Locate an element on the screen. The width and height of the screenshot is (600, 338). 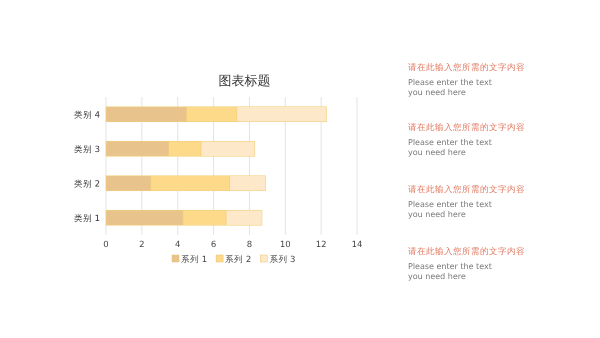
y-tick-label: 类别 2 is located at coordinates (87, 184).